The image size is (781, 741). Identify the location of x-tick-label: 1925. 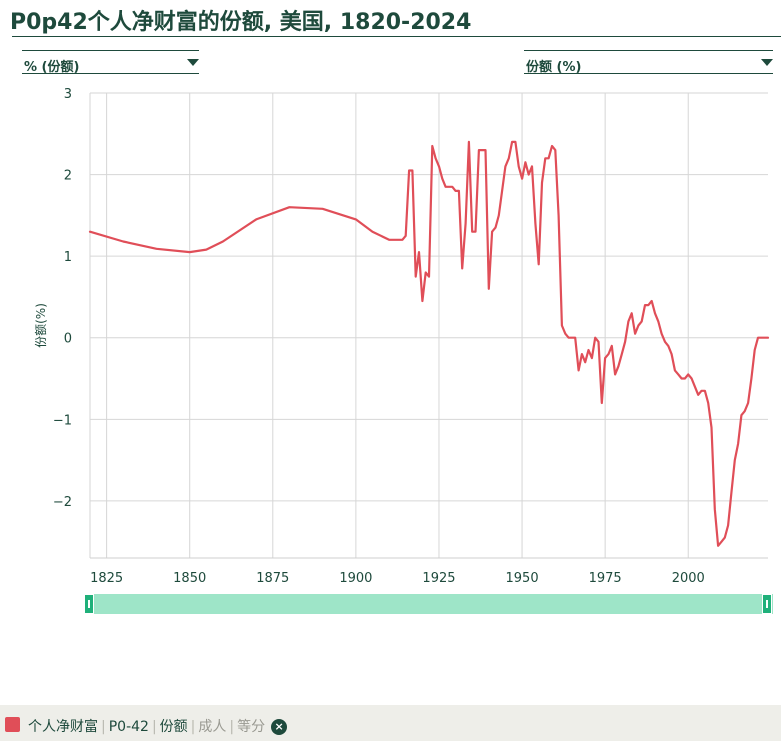
(438, 578).